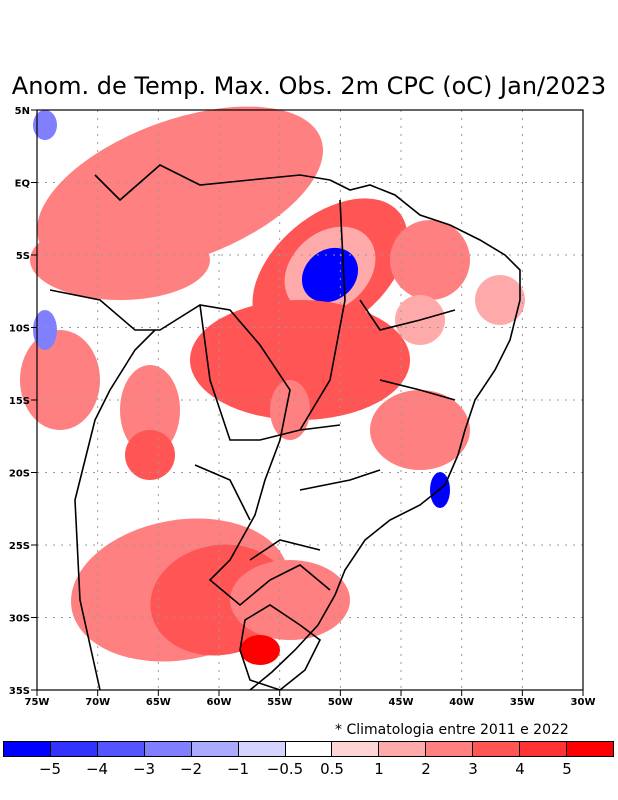 Image resolution: width=618 pixels, height=800 pixels. Describe the element at coordinates (340, 702) in the screenshot. I see `lon-label: 50W` at that location.